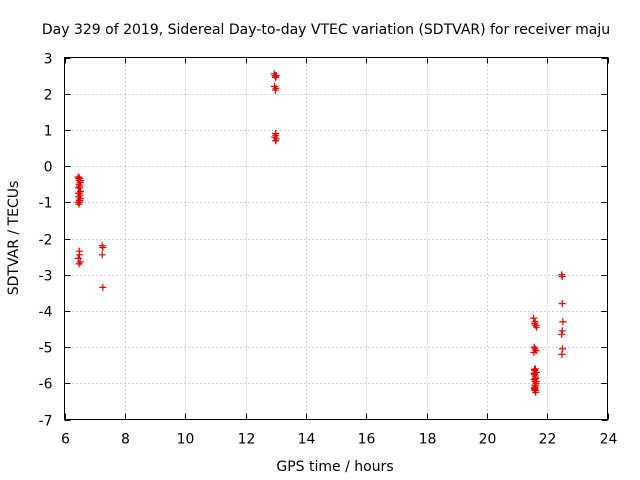 The image size is (640, 480). Describe the element at coordinates (65, 440) in the screenshot. I see `x-tick-label: 6` at that location.